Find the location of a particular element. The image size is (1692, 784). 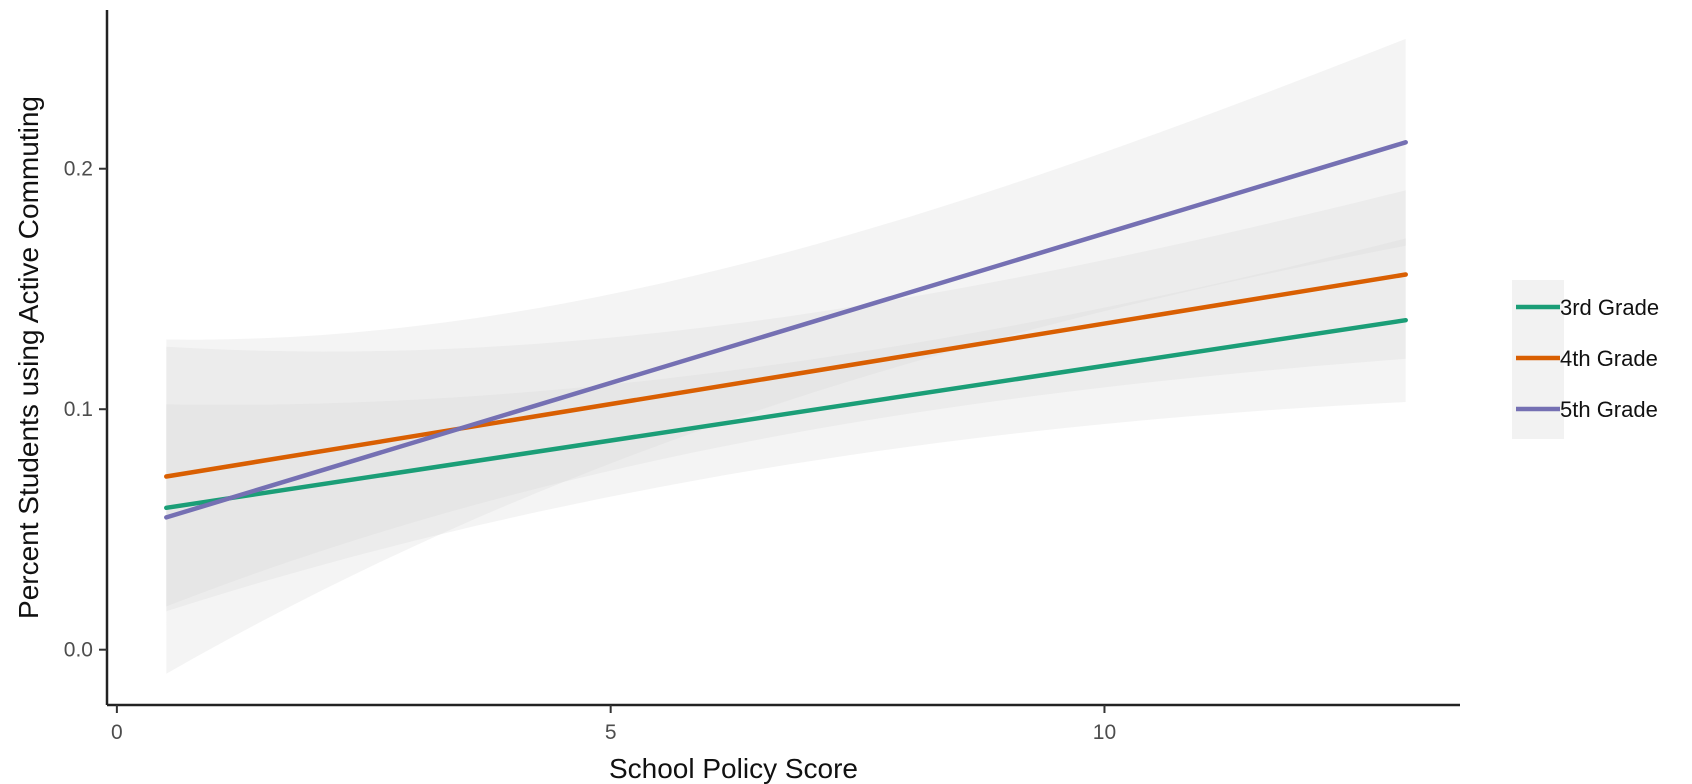

y-axis-ticks: 0.0 0.1 0.2 is located at coordinates (85, 410).